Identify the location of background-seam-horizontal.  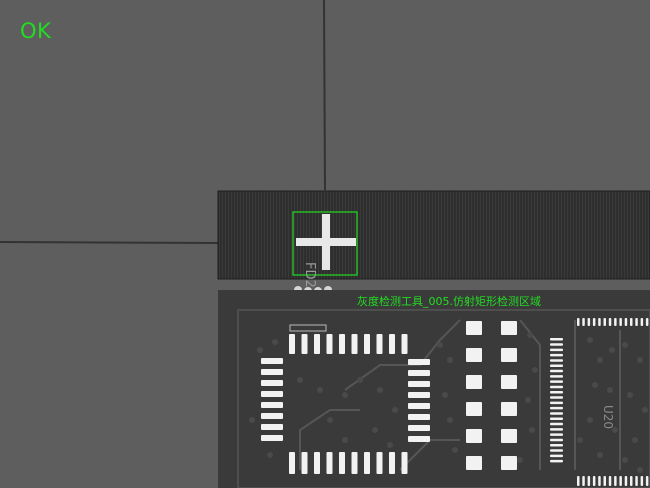
(109, 242).